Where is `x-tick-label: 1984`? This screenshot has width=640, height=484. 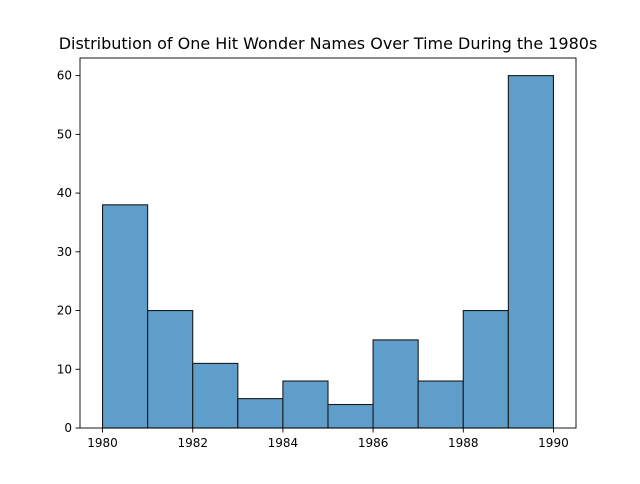
x-tick-label: 1984 is located at coordinates (283, 443).